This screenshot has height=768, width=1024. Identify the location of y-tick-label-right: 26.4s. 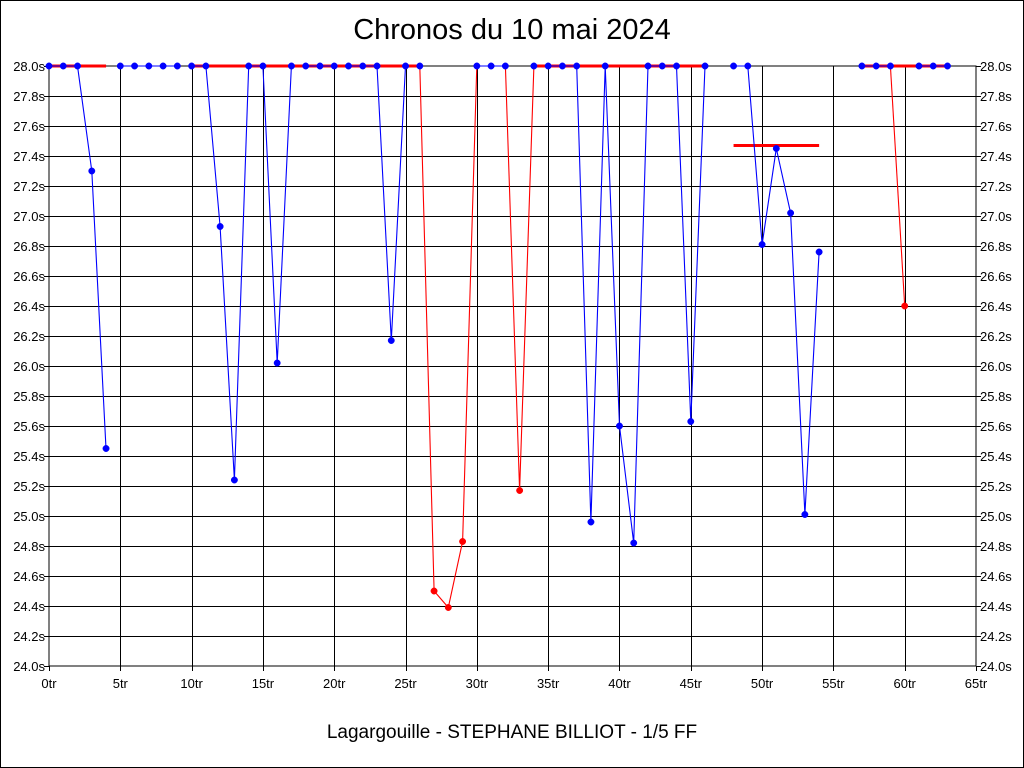
(996, 306).